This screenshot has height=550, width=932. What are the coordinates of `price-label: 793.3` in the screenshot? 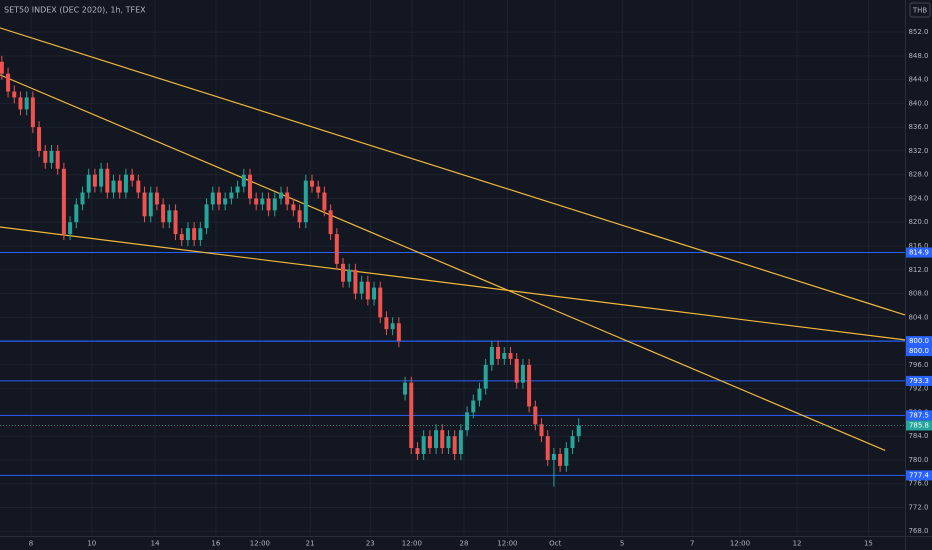 It's located at (919, 381).